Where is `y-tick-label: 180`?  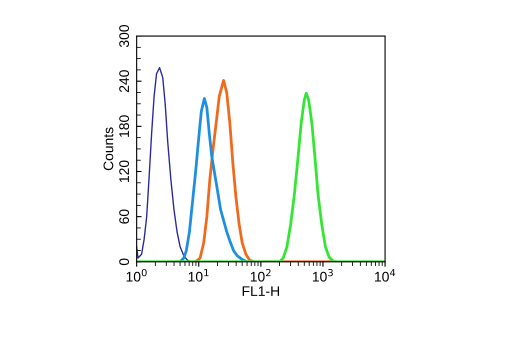
y-tick-label: 180 is located at coordinates (124, 126).